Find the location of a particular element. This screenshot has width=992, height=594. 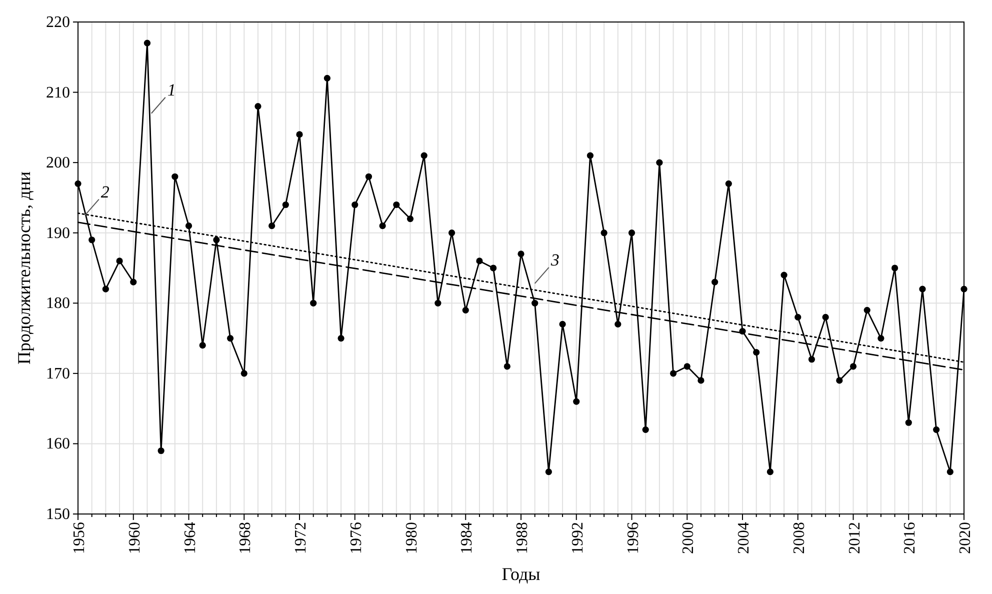

y-axis-title: Продолжительность, дни is located at coordinates (24, 268).